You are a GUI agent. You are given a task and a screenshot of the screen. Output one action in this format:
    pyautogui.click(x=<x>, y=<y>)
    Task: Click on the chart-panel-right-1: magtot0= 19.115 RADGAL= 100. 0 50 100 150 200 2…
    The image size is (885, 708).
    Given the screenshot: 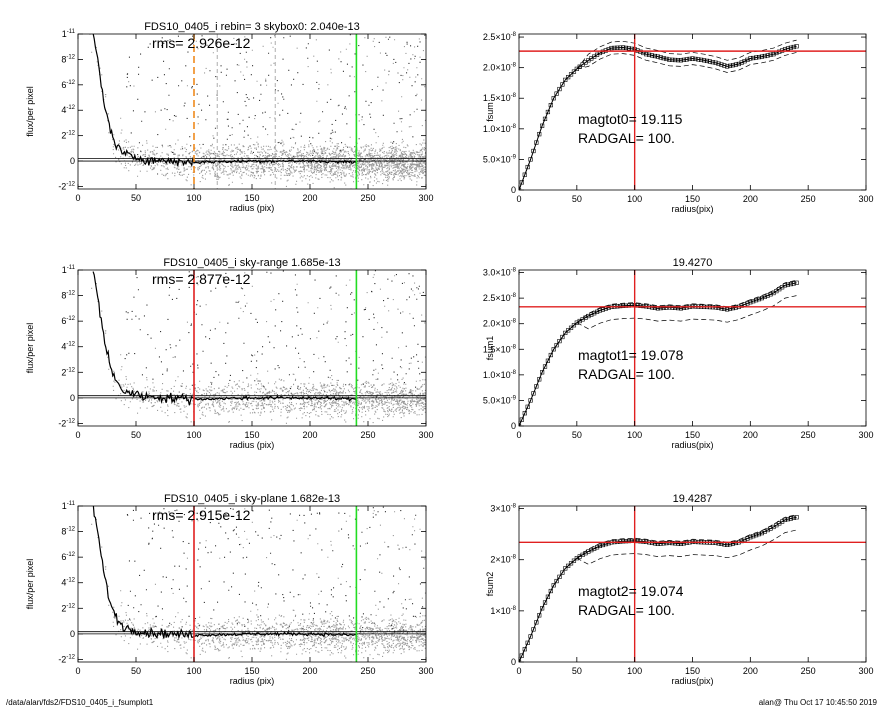 What is the action you would take?
    pyautogui.click(x=678, y=123)
    